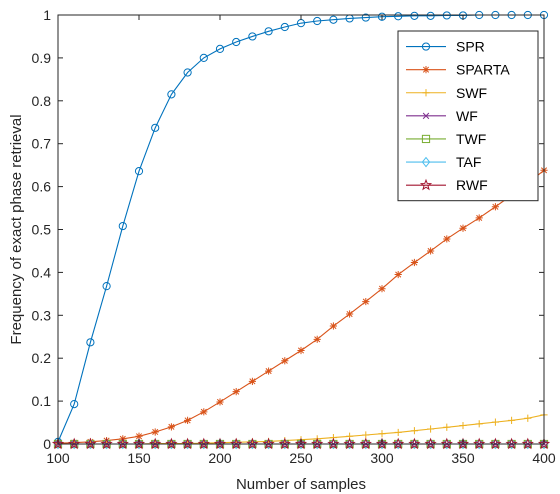 The image size is (560, 494). What do you see at coordinates (301, 484) in the screenshot?
I see `x-axis-title: Number of samples` at bounding box center [301, 484].